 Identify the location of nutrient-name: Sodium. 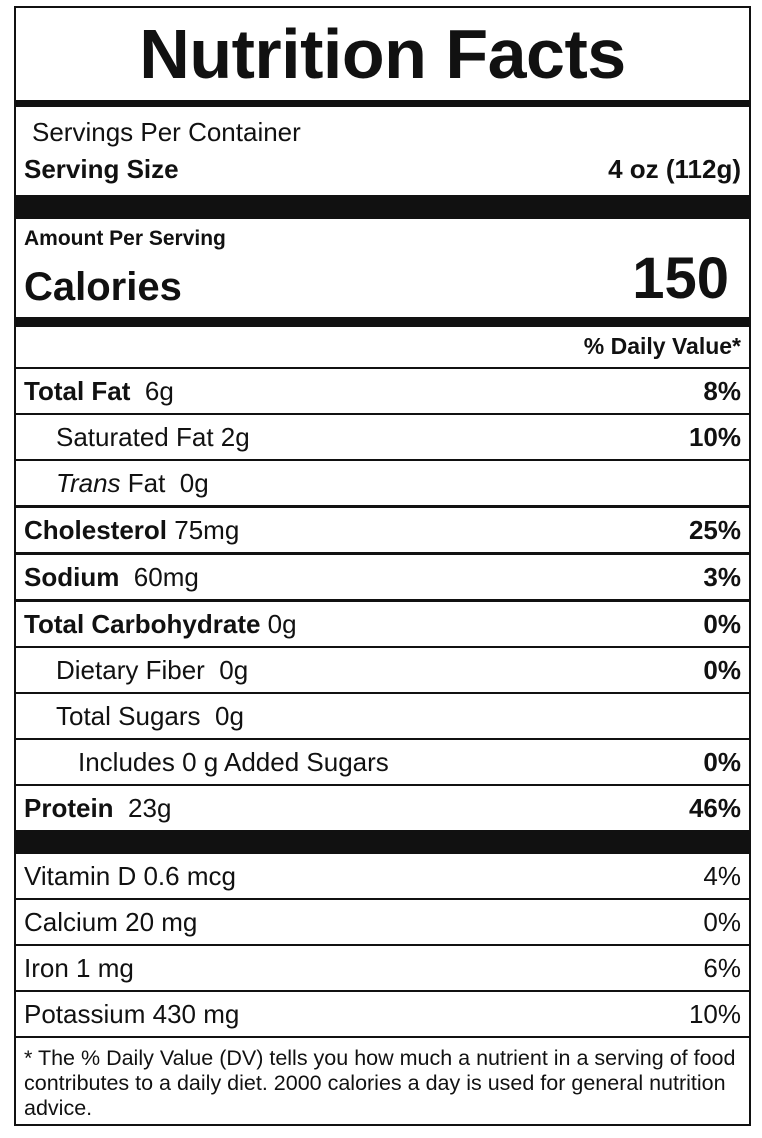
(72, 576).